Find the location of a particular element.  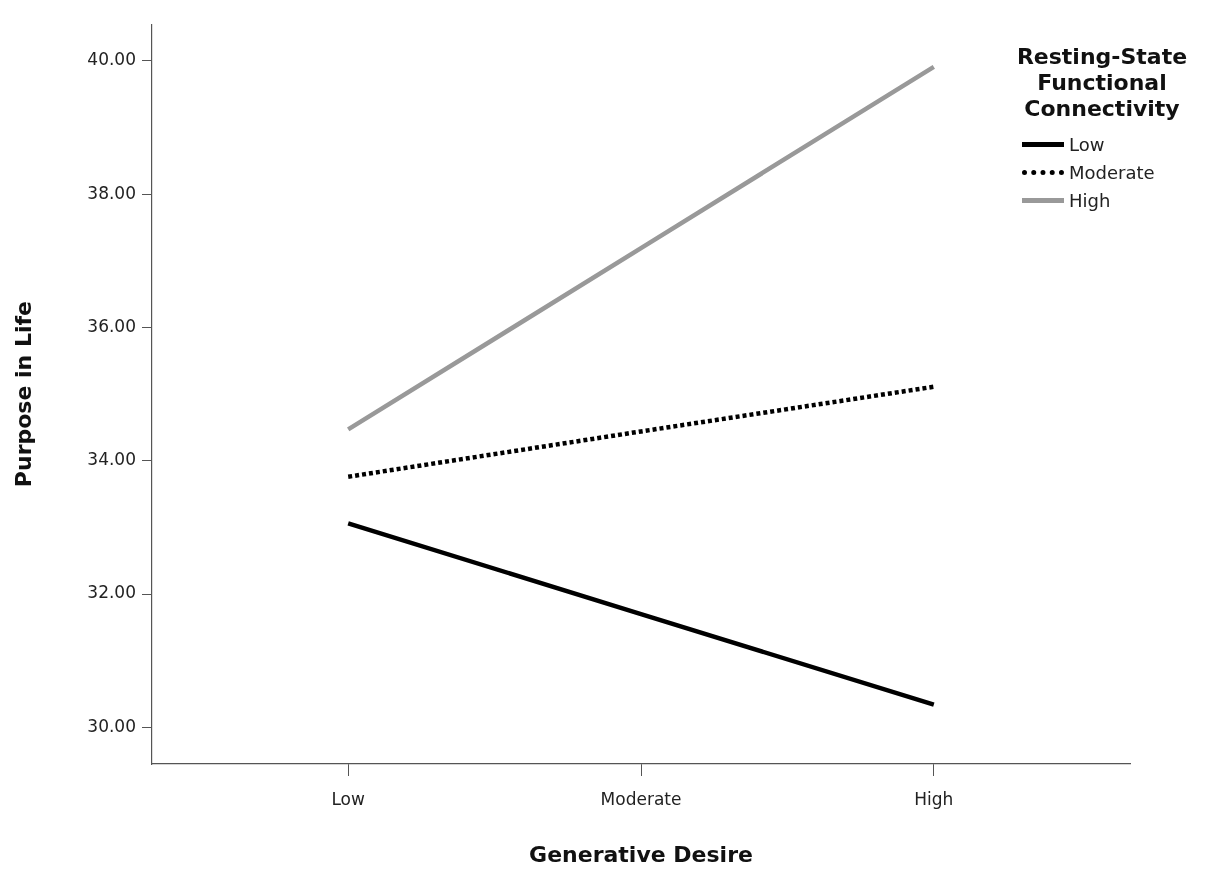

y-axis-title: Purpose in Life is located at coordinates (23, 394).